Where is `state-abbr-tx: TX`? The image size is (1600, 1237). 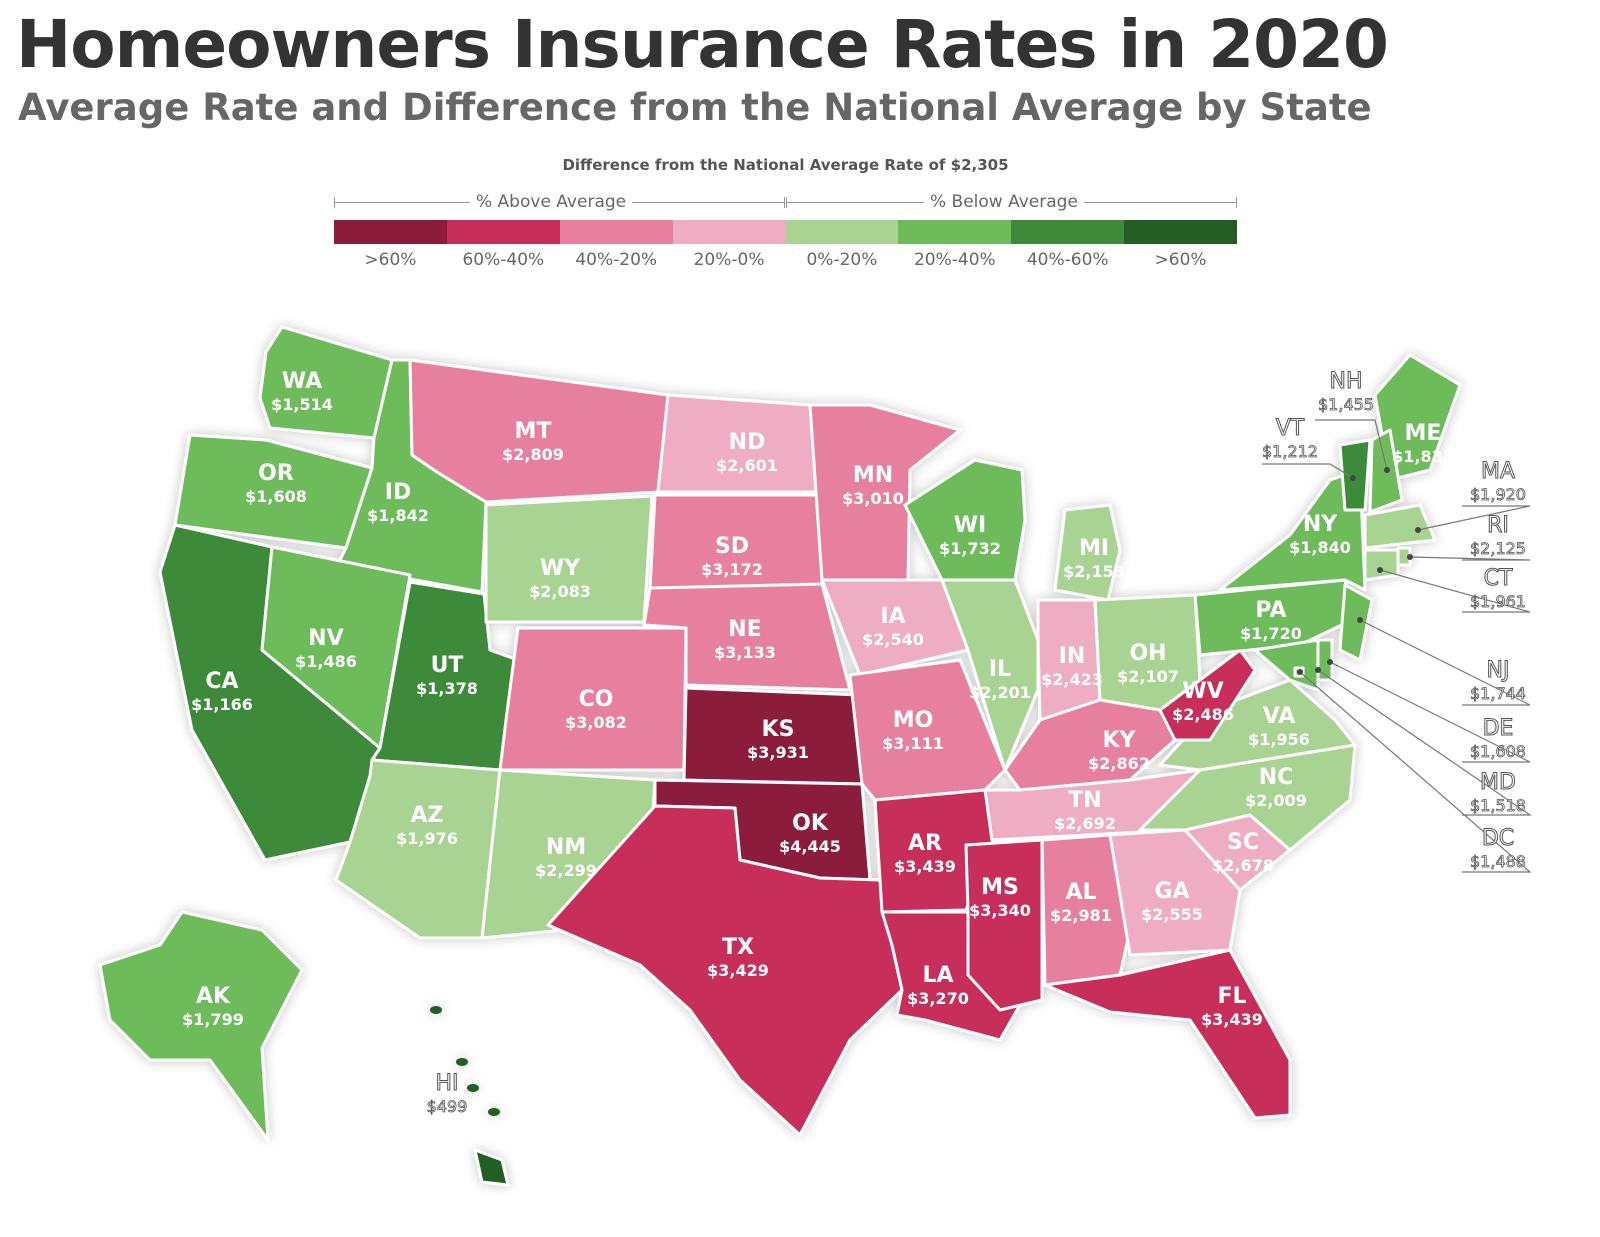
state-abbr-tx: TX is located at coordinates (738, 947).